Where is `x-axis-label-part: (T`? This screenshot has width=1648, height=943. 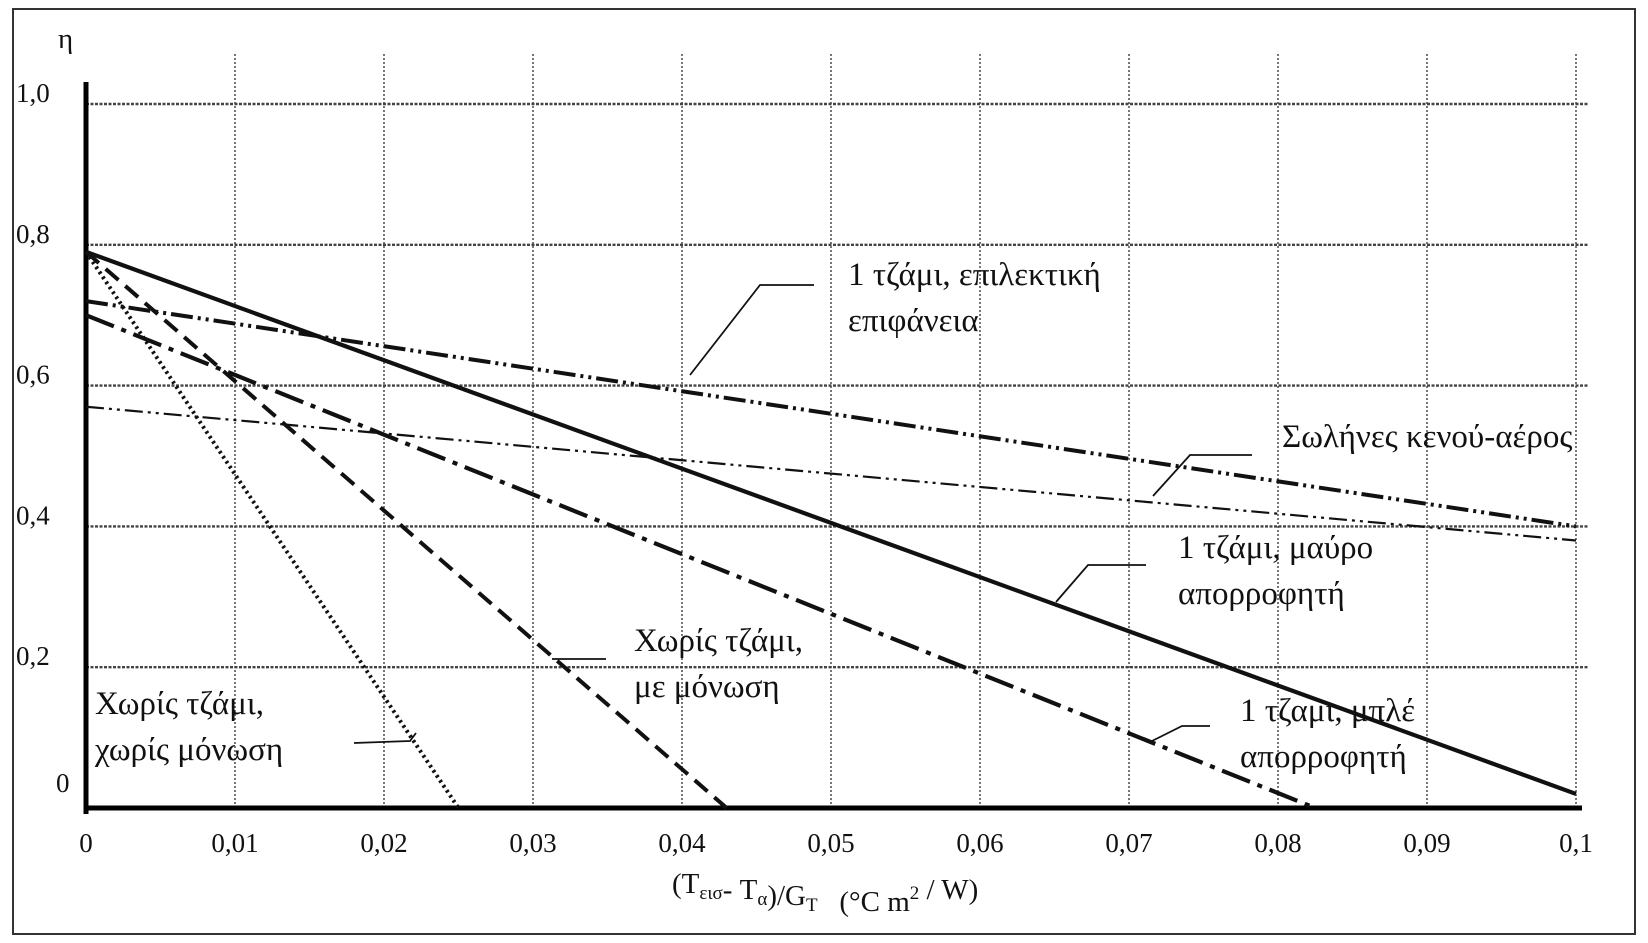 x-axis-label-part: (T is located at coordinates (686, 884).